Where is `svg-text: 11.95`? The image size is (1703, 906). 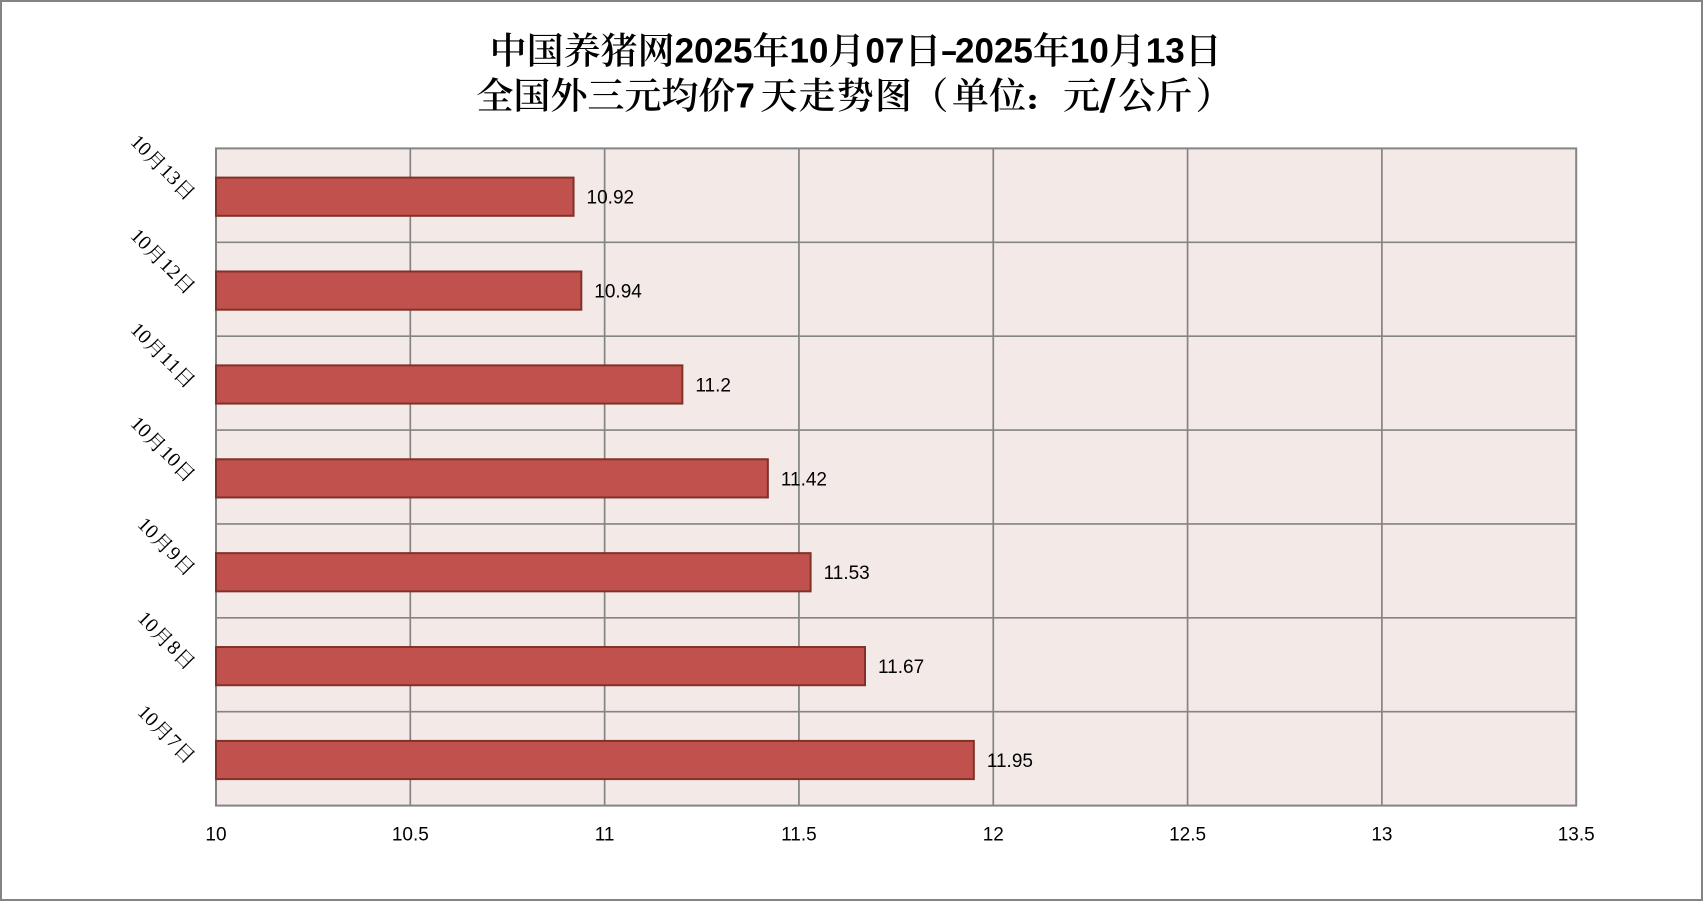 svg-text: 11.95 is located at coordinates (1010, 761).